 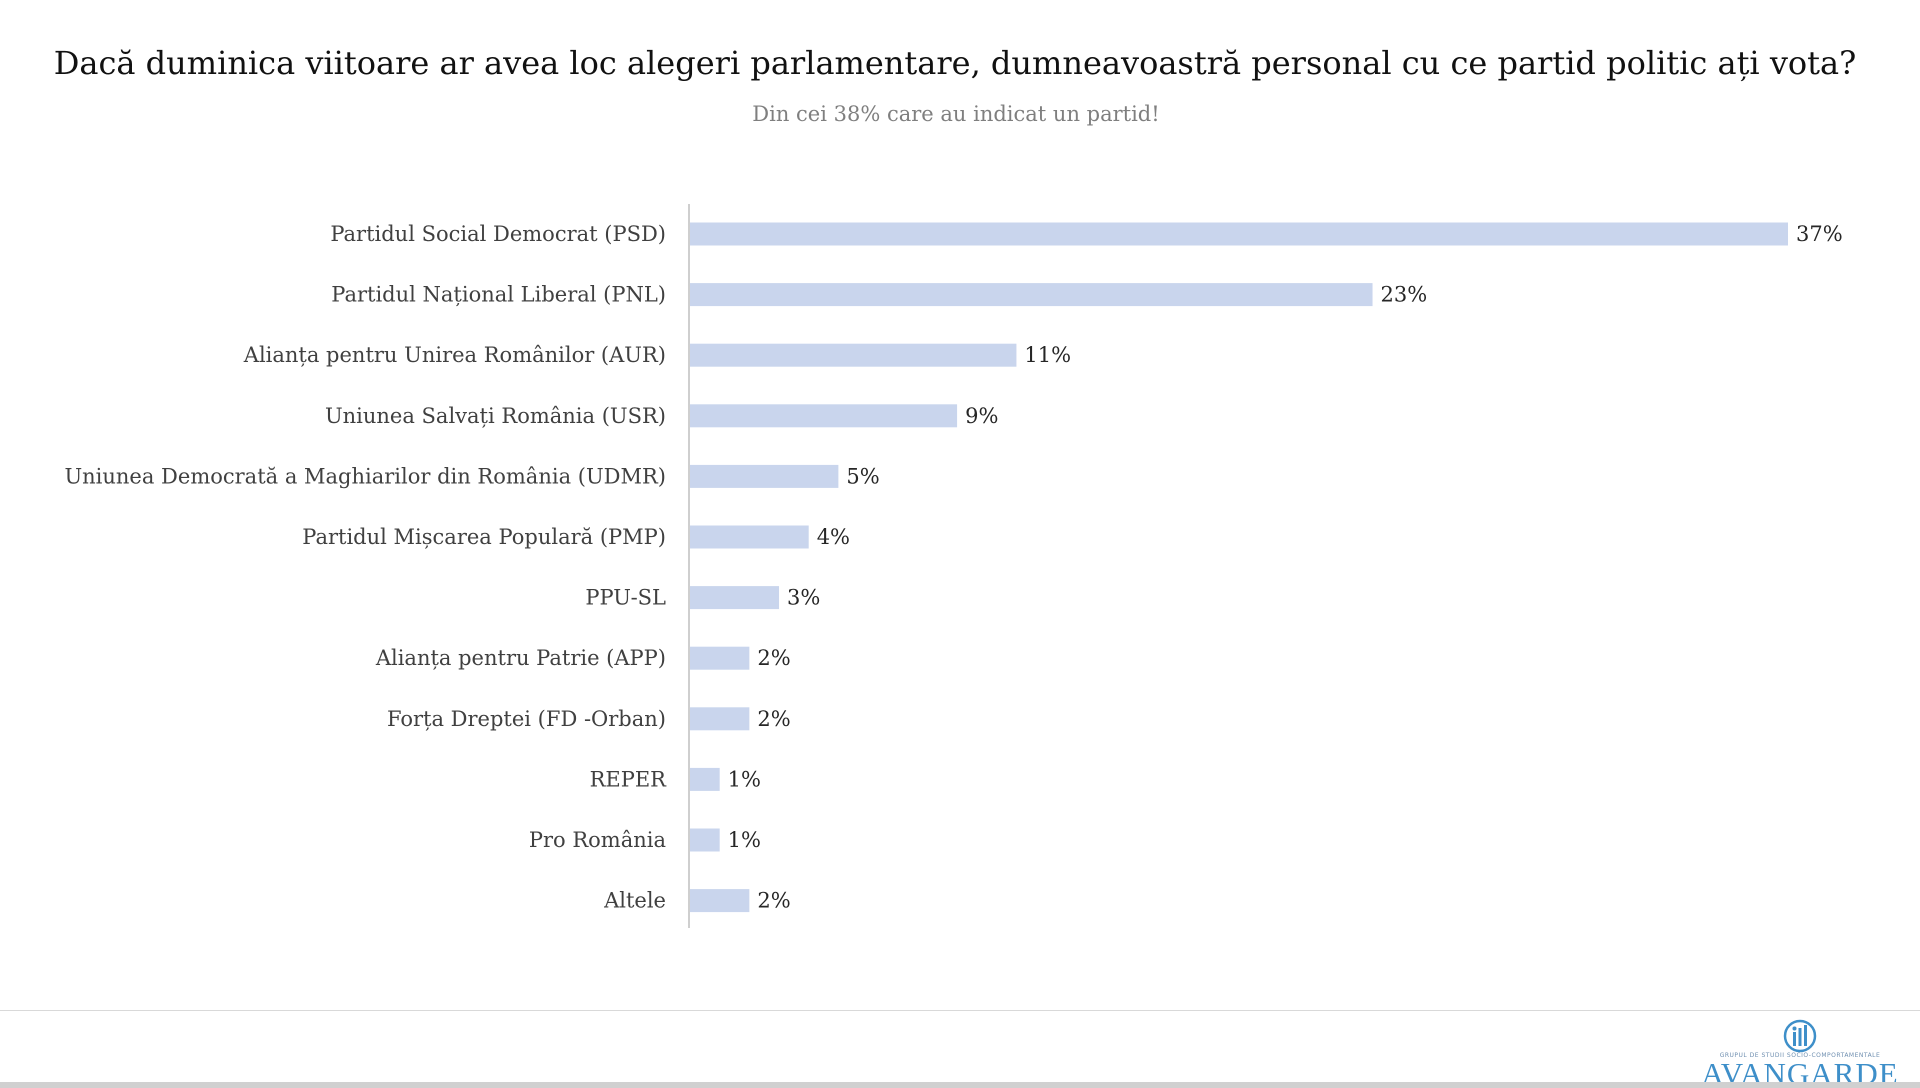 What do you see at coordinates (1800, 1036) in the screenshot?
I see `logo-mark-icon` at bounding box center [1800, 1036].